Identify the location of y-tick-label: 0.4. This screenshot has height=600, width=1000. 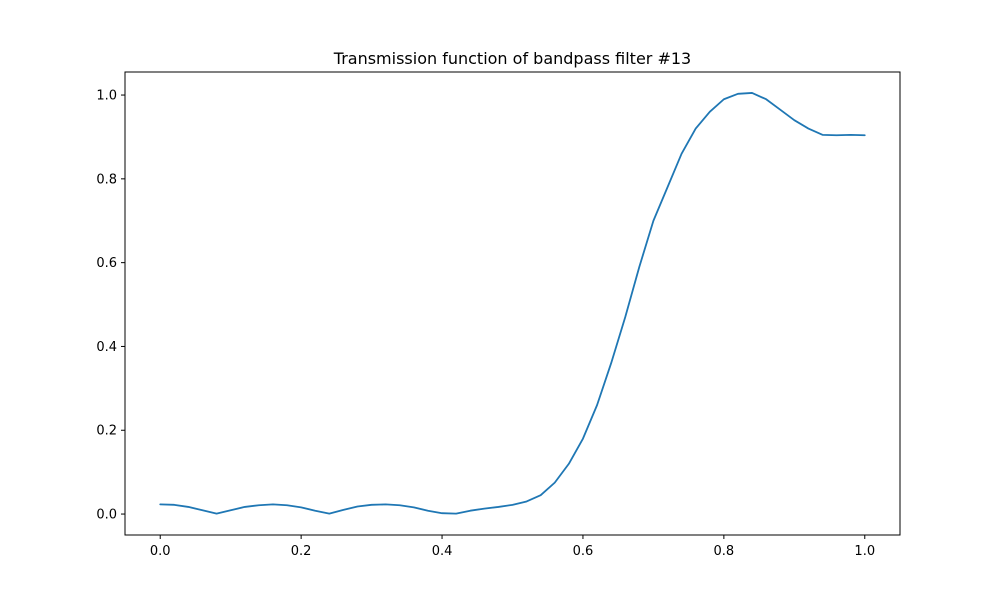
(106, 347).